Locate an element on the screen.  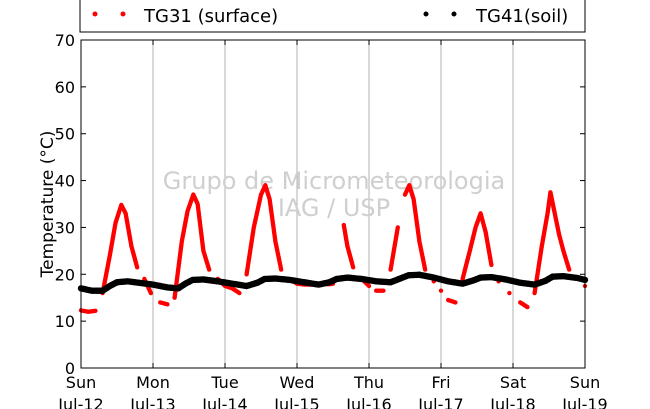
series-tg41-points is located at coordinates (333, 282).